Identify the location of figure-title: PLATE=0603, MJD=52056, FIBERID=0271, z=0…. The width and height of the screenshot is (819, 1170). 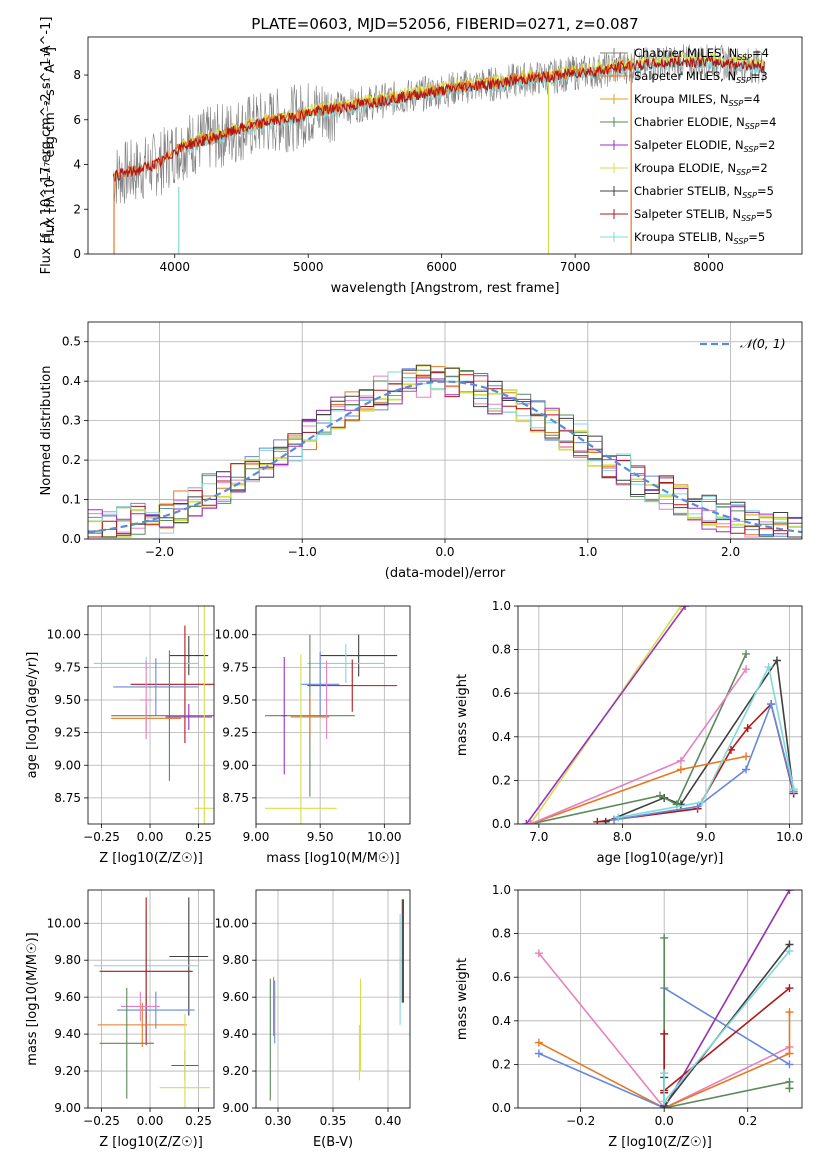
(444, 24).